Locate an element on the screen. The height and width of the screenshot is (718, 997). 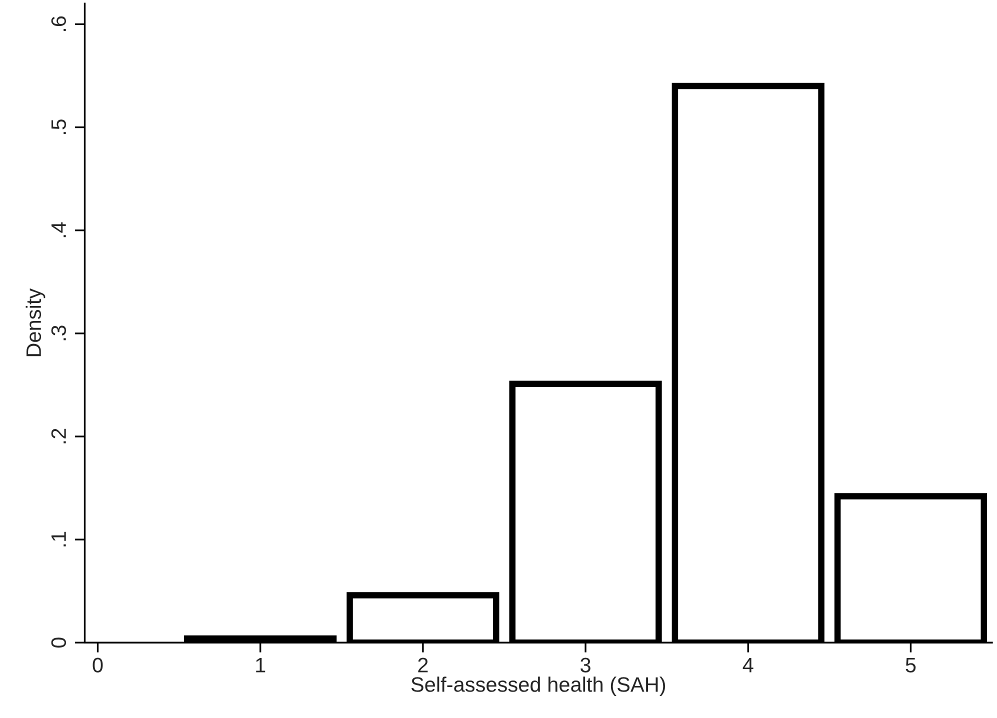
x-axis-title: Self-assessed health (SAH) is located at coordinates (538, 686).